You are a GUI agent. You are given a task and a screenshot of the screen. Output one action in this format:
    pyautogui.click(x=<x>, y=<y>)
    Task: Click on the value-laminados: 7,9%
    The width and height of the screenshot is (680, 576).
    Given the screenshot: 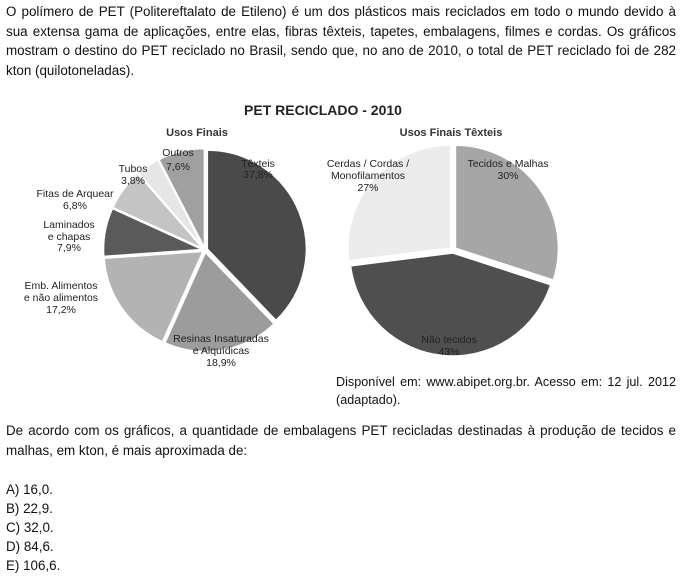 What is the action you would take?
    pyautogui.click(x=69, y=248)
    